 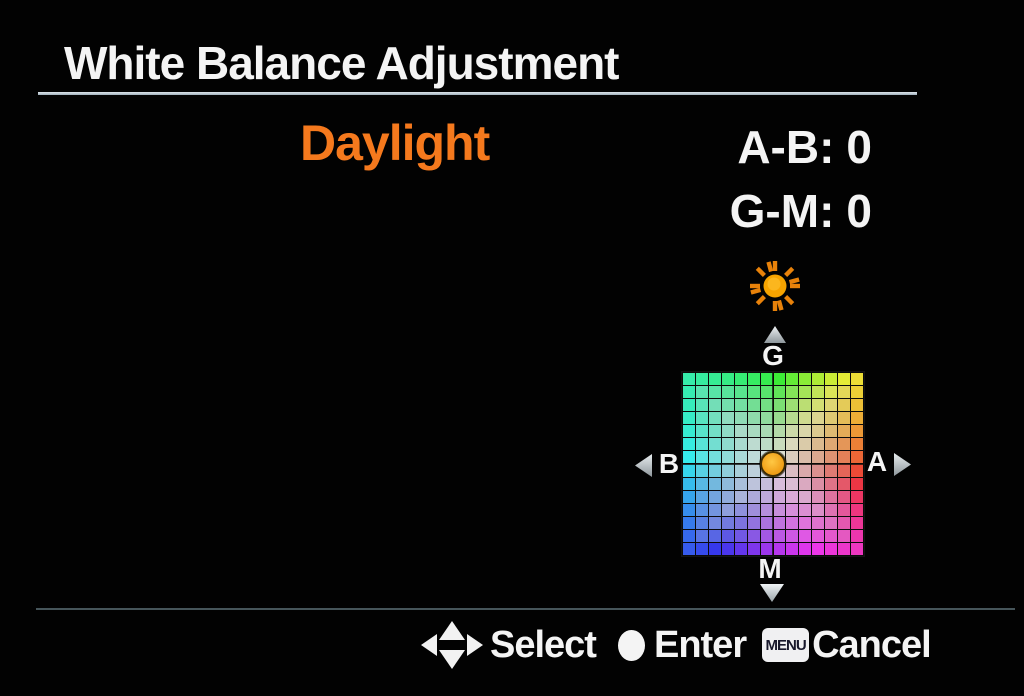 I want to click on footer-hint-bar: Select Enter MENU Cancel, so click(x=676, y=645).